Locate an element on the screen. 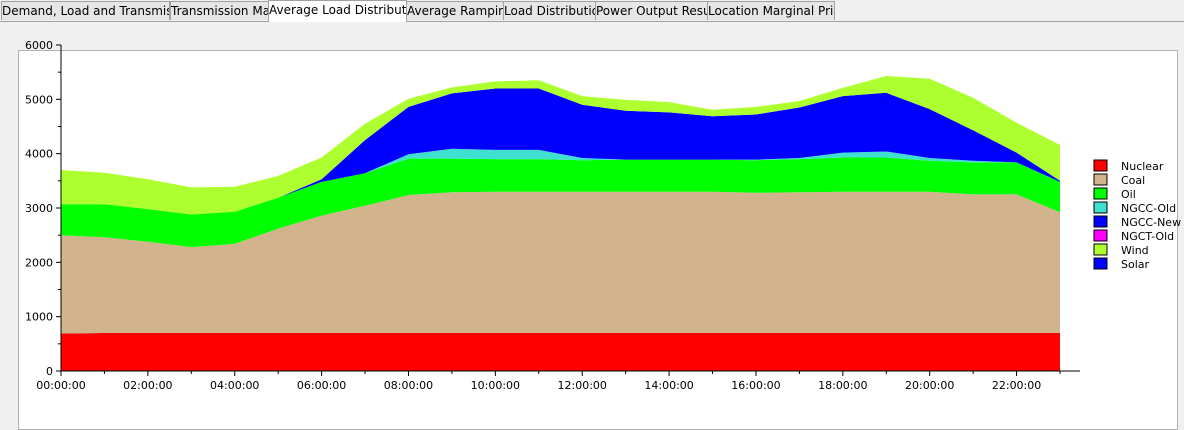 Image resolution: width=1184 pixels, height=430 pixels. x-tick-label: 18:00:00 is located at coordinates (842, 385).